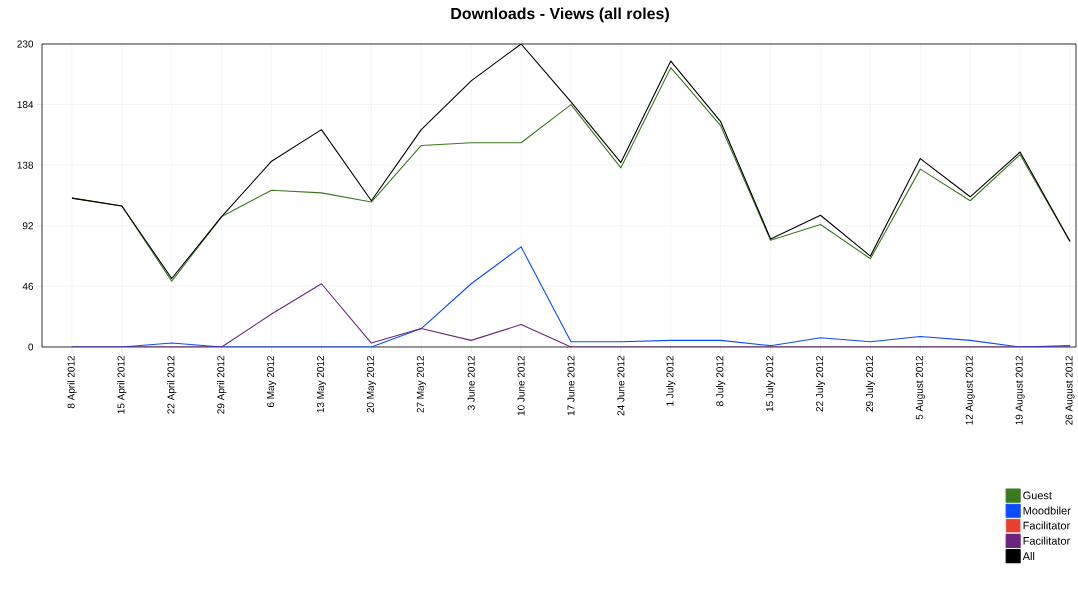 The image size is (1078, 610). What do you see at coordinates (920, 388) in the screenshot?
I see `x-tick-label: 5 August 2012` at bounding box center [920, 388].